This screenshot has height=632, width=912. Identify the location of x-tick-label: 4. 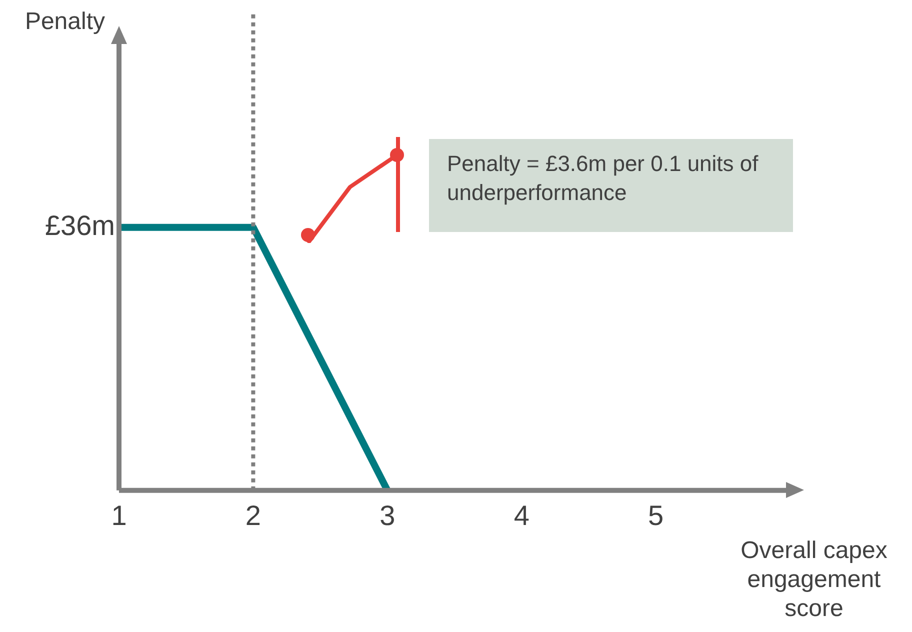
(522, 515).